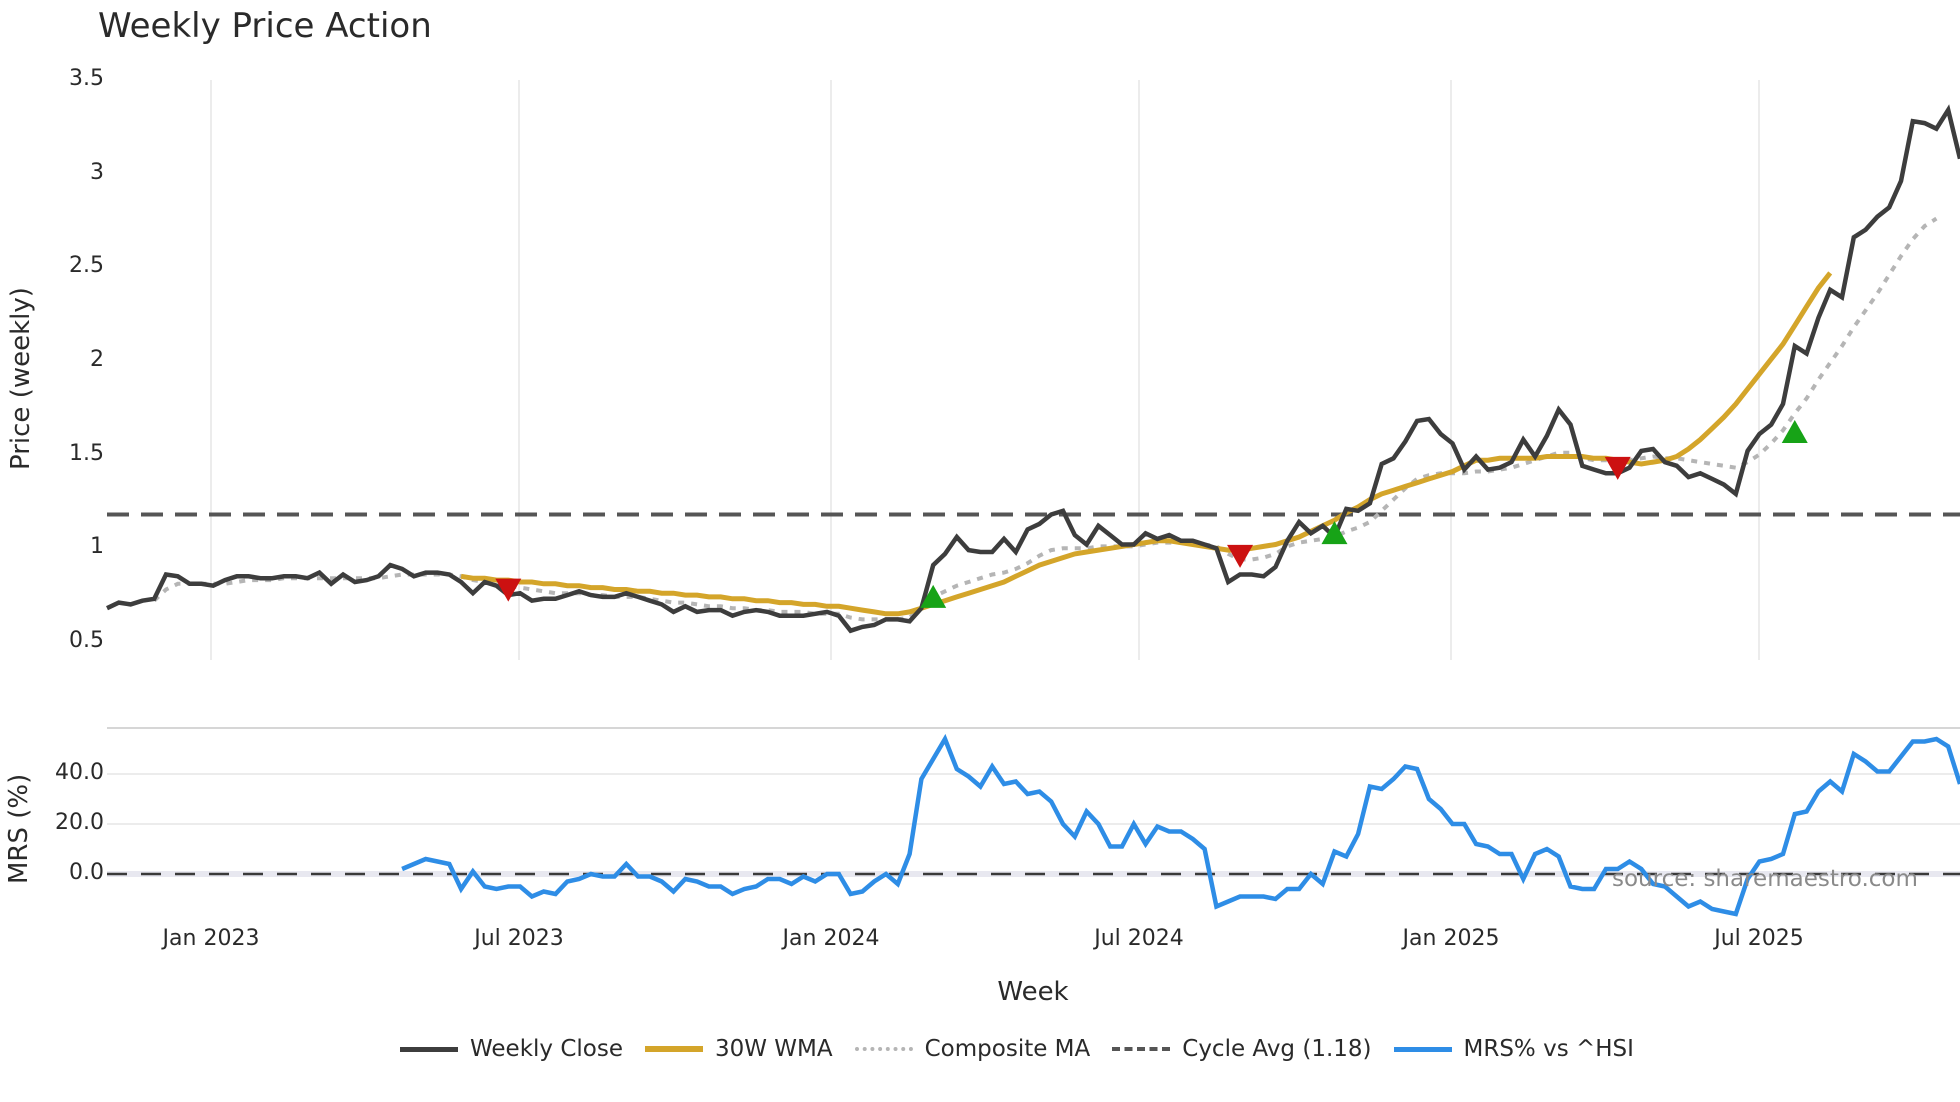  I want to click on legend-item-composite-ma: Composite MA, so click(972, 1049).